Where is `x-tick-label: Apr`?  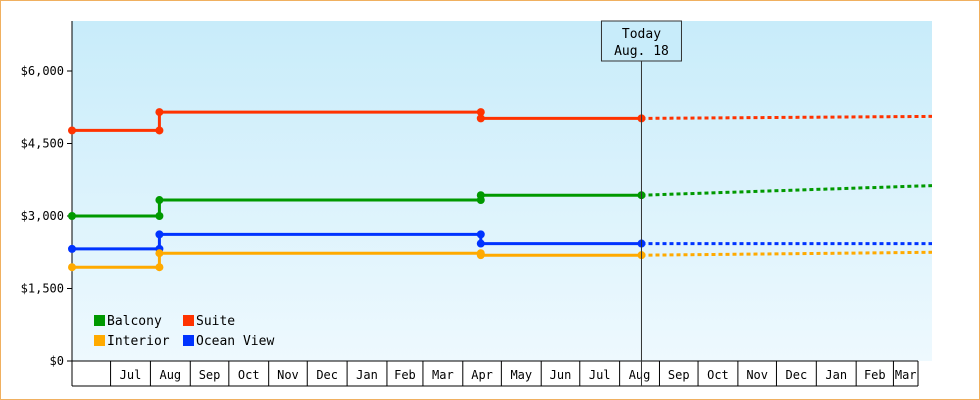 x-tick-label: Apr is located at coordinates (482, 375).